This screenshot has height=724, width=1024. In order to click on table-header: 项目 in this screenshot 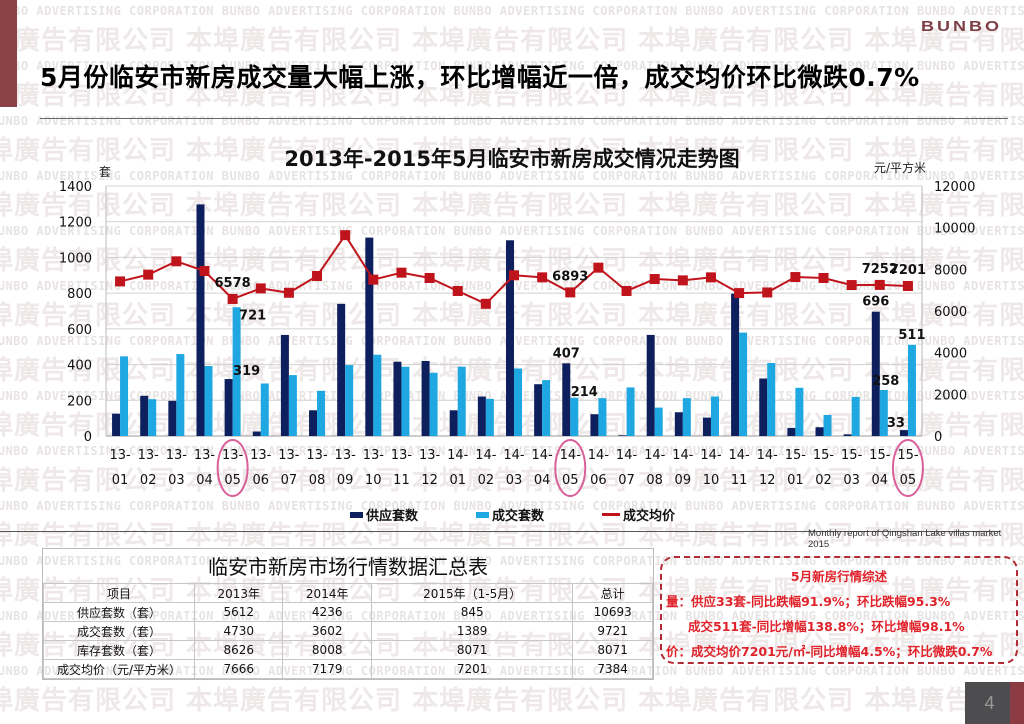, I will do `click(119, 593)`.